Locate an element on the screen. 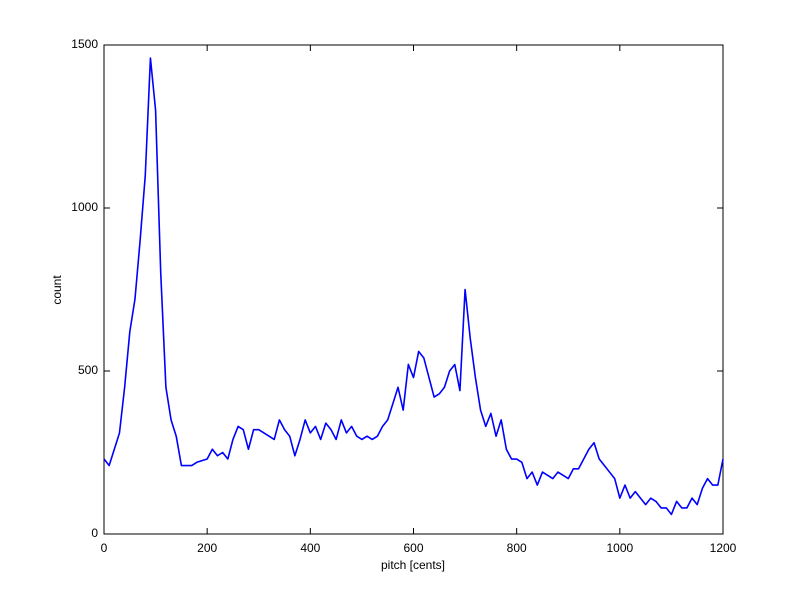 The width and height of the screenshot is (800, 600). x-tick-label: 200 is located at coordinates (207, 548).